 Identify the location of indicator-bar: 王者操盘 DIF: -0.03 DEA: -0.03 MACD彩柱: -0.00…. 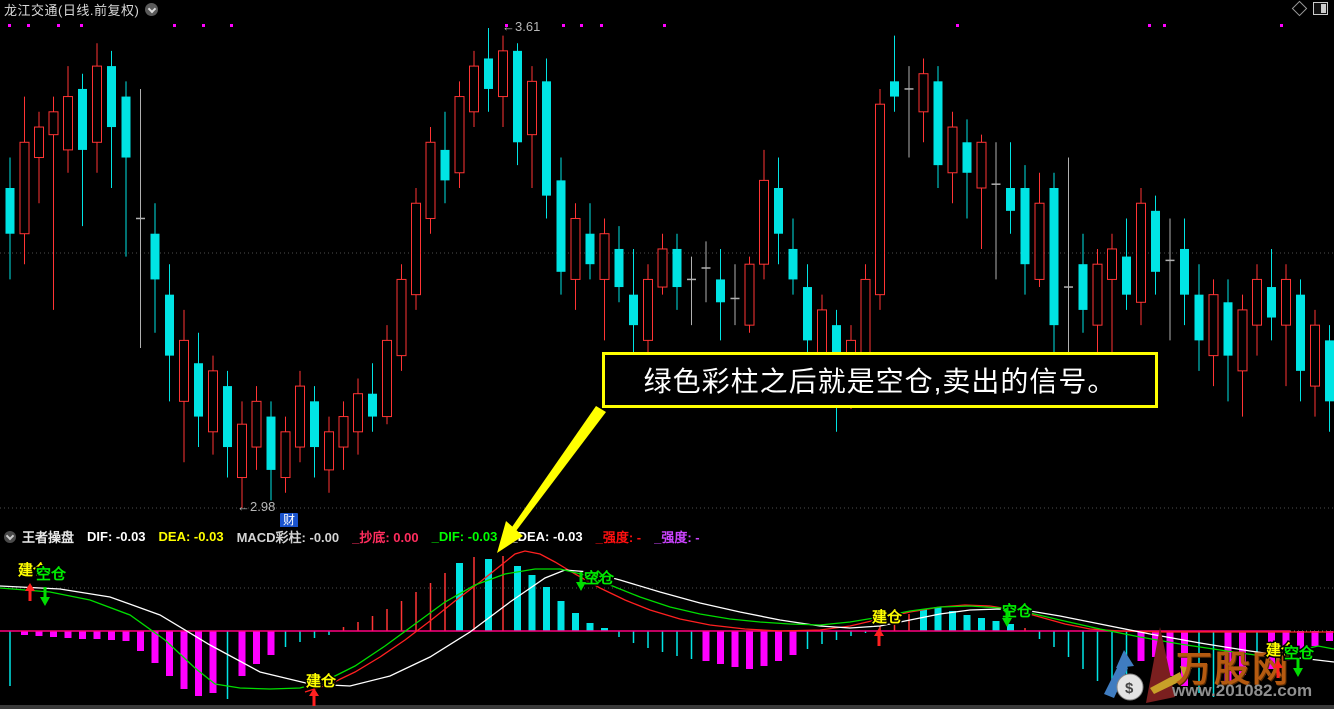
(667, 536).